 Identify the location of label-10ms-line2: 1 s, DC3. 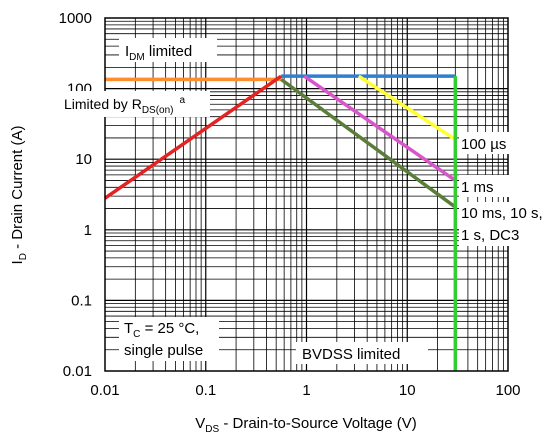
(490, 235).